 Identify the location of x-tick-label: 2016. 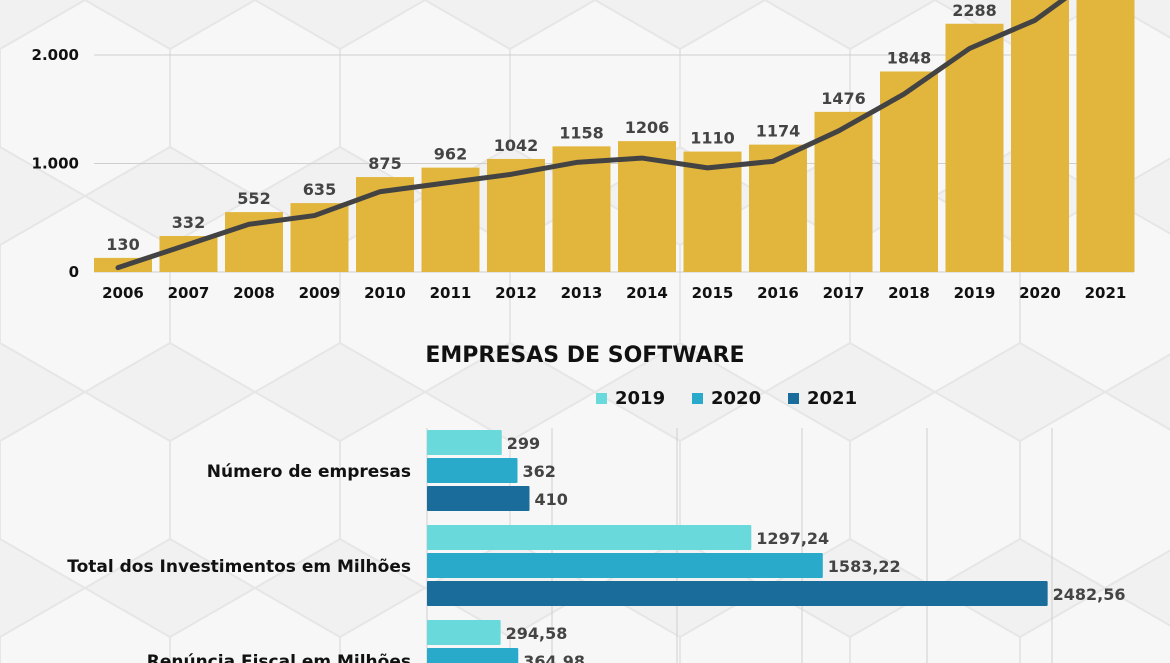
(778, 293).